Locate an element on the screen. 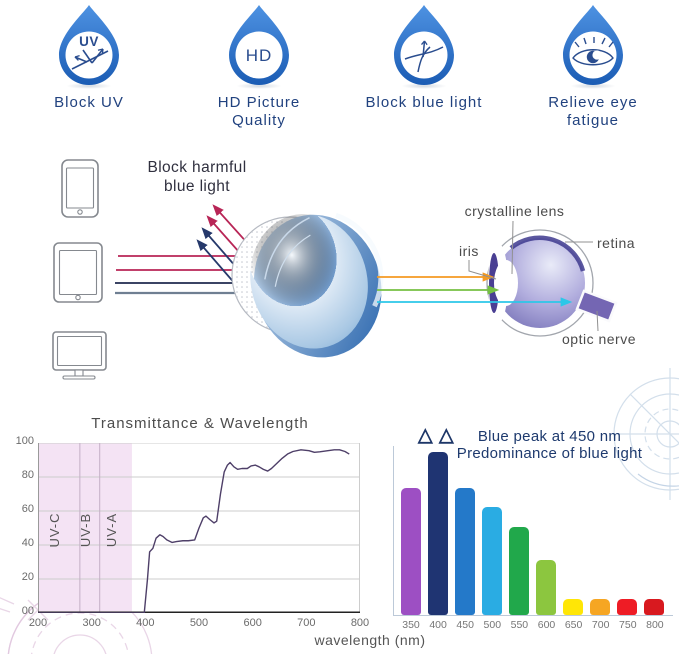 The image size is (679, 654). monitor-icon is located at coordinates (79, 355).